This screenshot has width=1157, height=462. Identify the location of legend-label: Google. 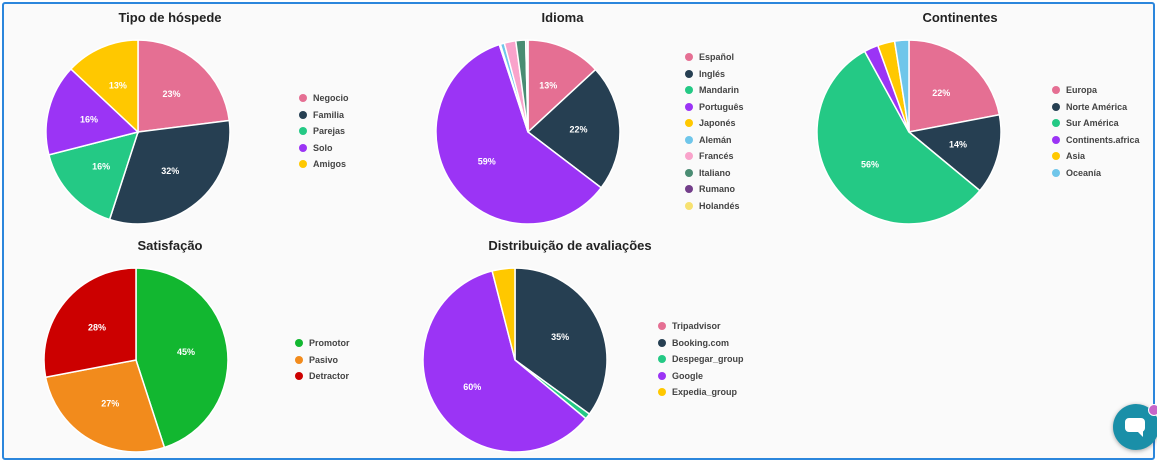
(687, 375).